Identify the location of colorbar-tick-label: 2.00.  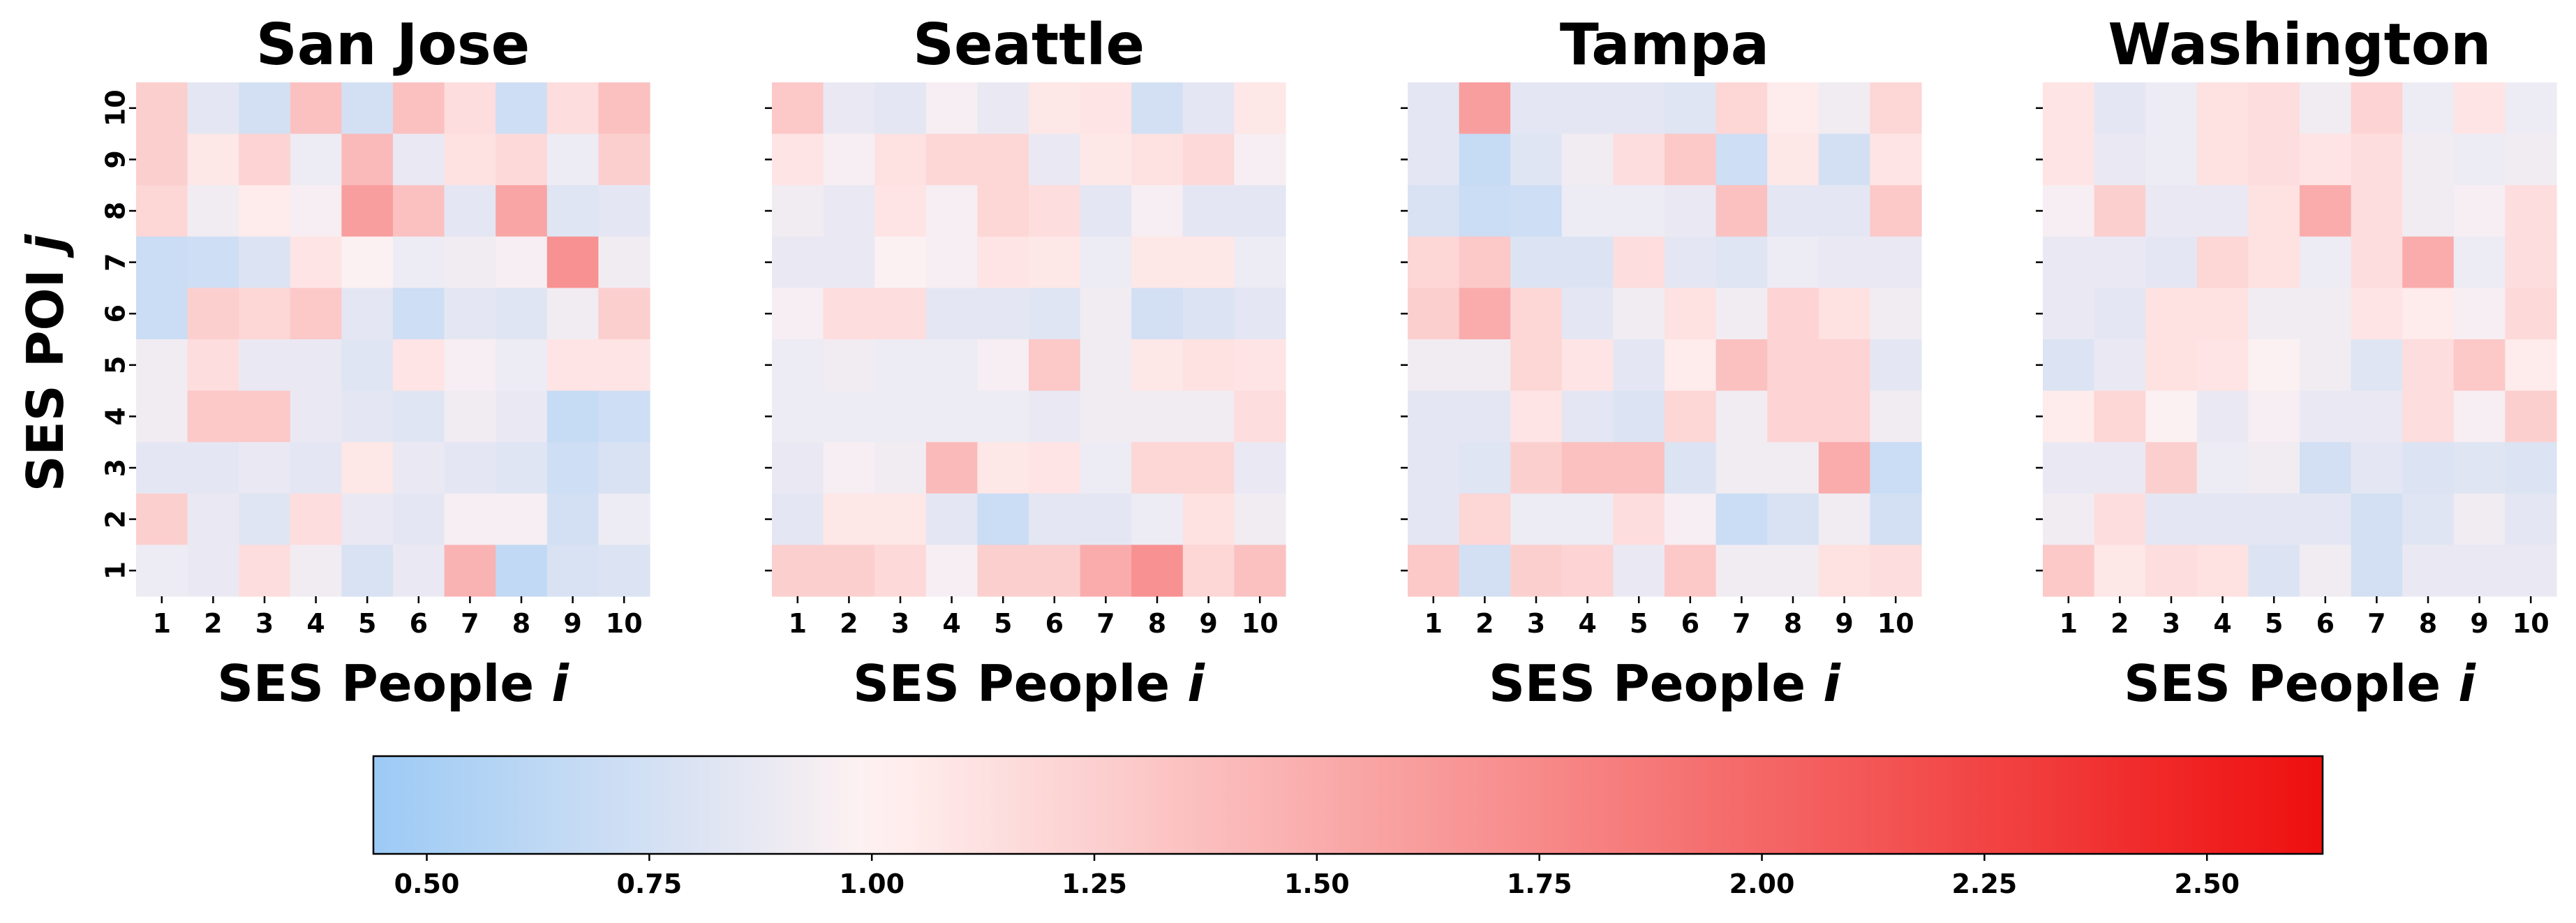
(1762, 884).